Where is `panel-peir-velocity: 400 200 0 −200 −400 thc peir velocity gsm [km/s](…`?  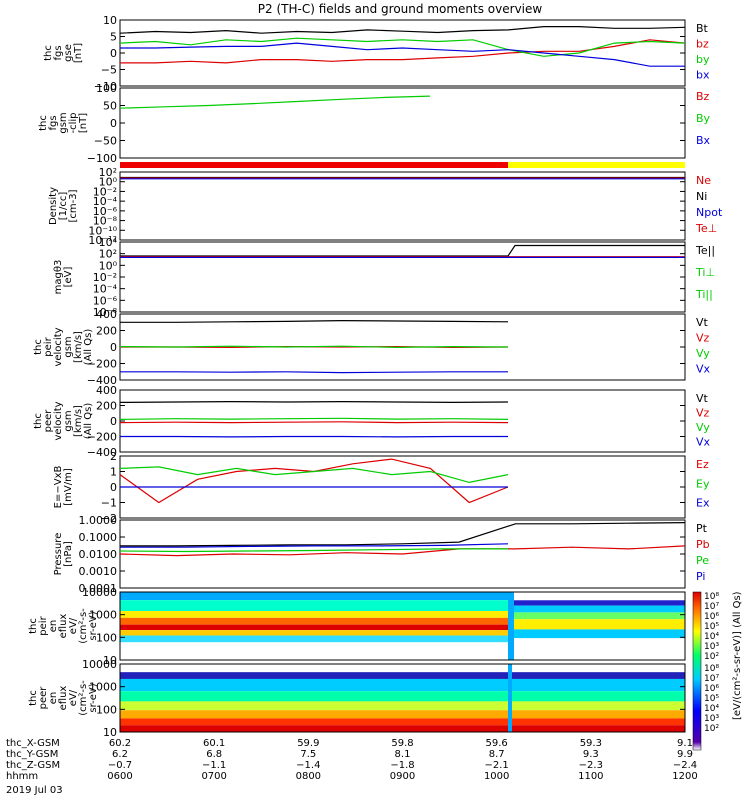
panel-peir-velocity: 400 200 0 −200 −400 thc peir velocity gsm [km/s](… is located at coordinates (372, 347).